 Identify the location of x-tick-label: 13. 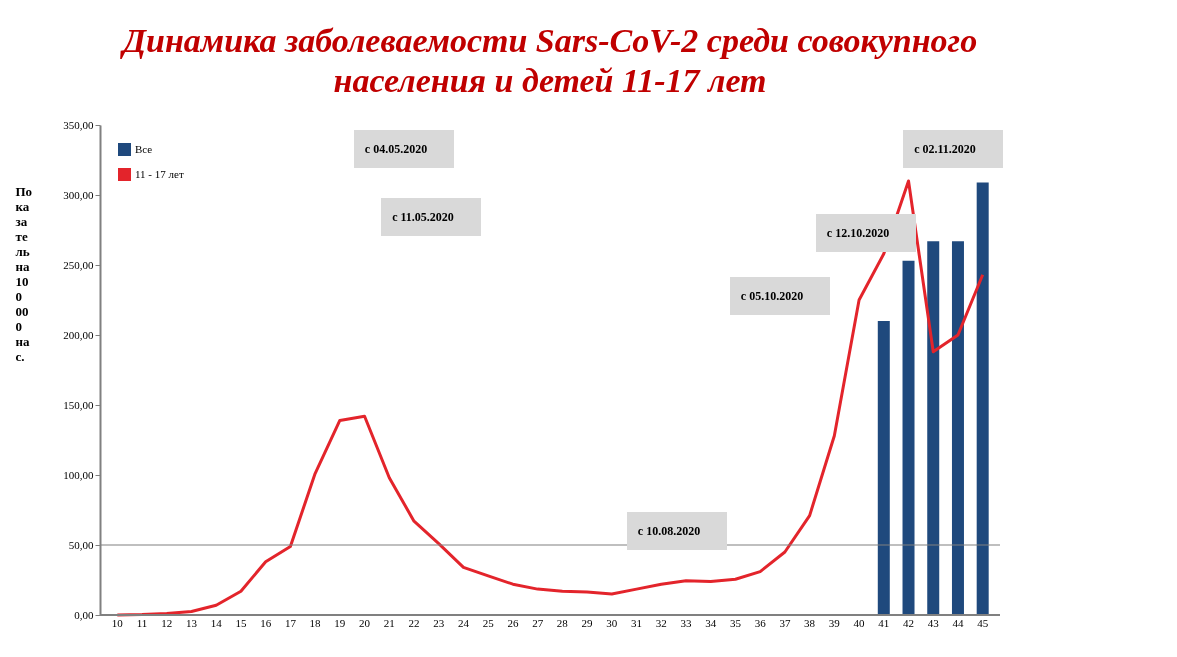
(191, 622).